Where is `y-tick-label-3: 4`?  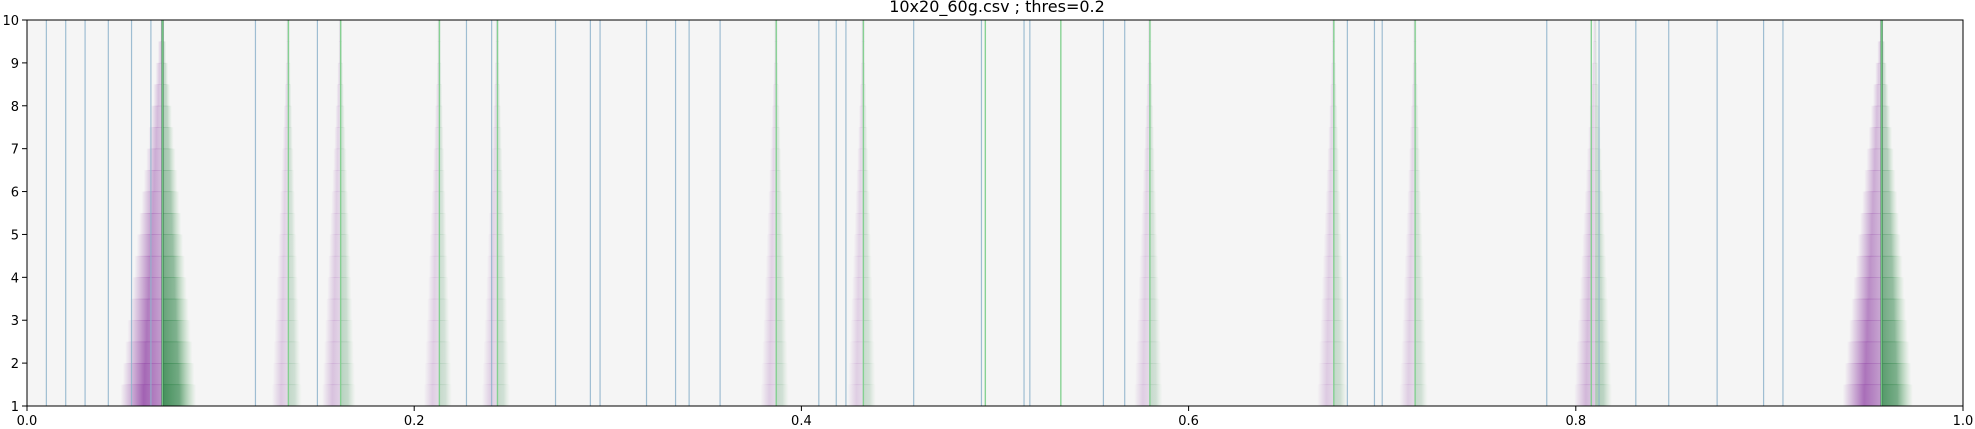 y-tick-label-3: 4 is located at coordinates (15, 278).